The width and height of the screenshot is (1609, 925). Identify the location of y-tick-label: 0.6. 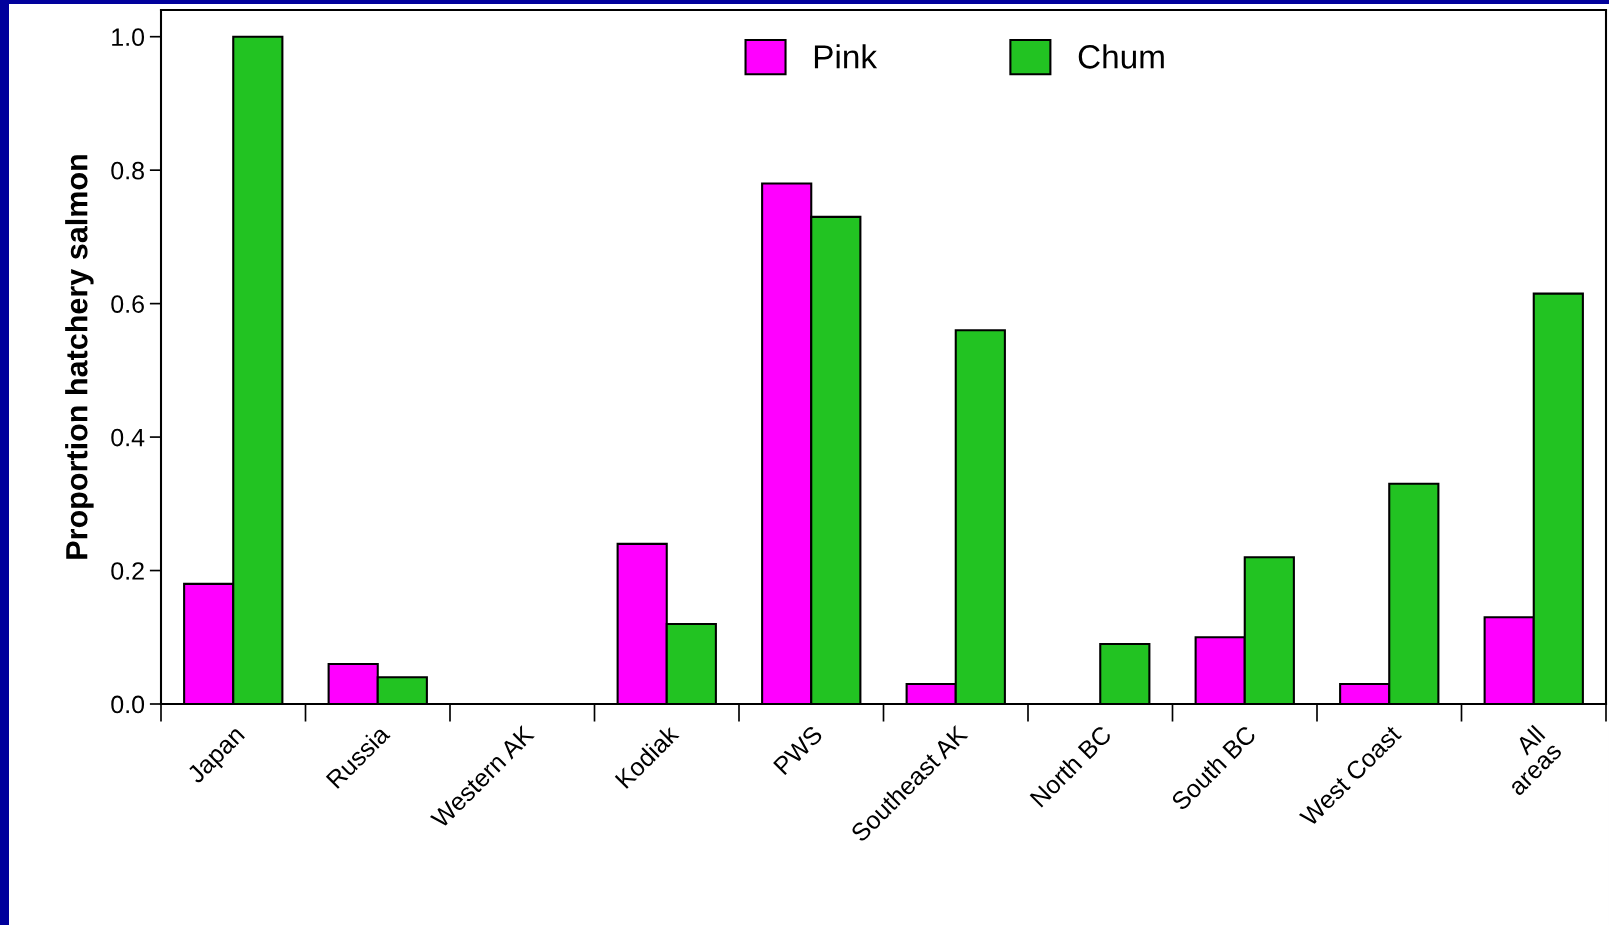
(127, 304).